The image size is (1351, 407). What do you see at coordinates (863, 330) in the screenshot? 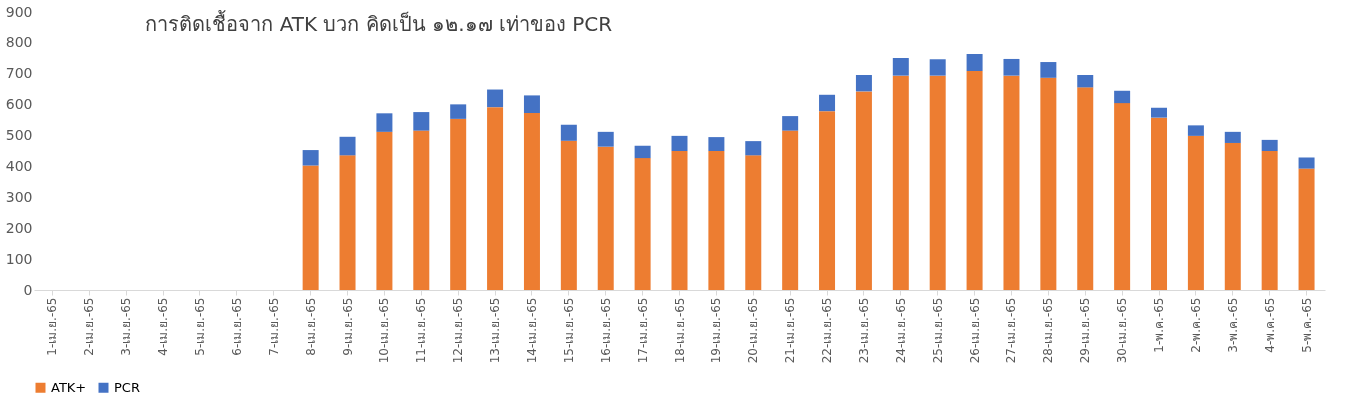
I see `x-tick-label: 23-เม.ย.-65` at bounding box center [863, 330].